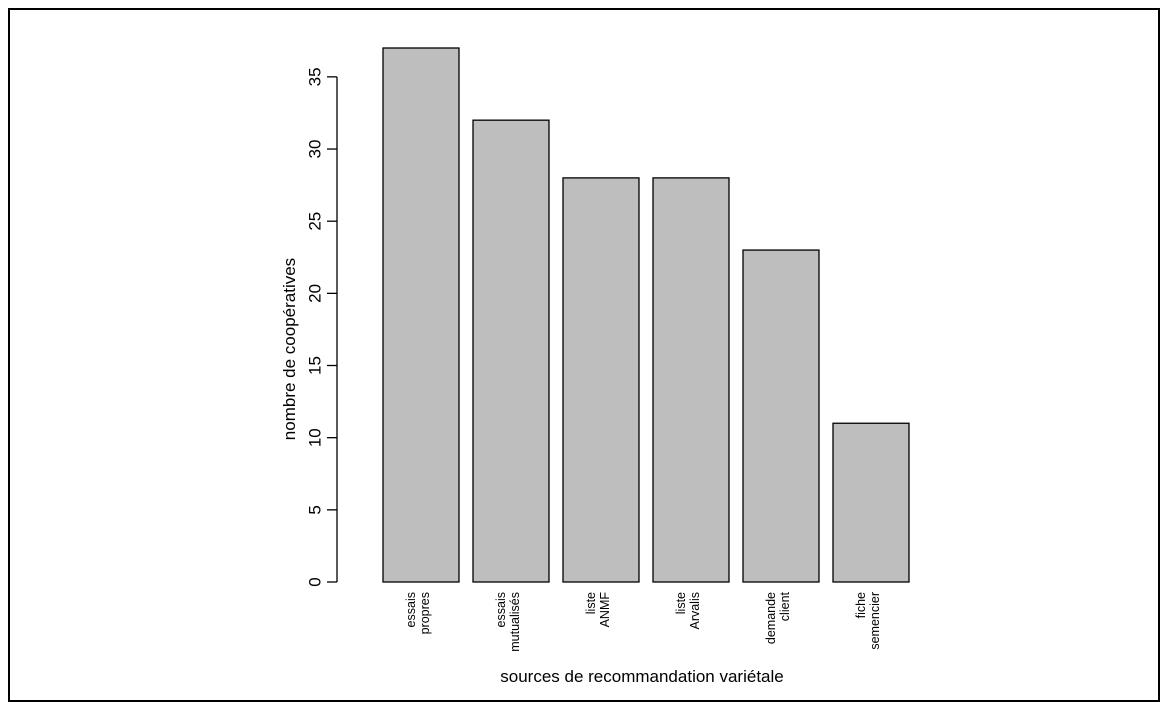 This screenshot has height=702, width=1165. I want to click on y-tick-label: 30, so click(314, 149).